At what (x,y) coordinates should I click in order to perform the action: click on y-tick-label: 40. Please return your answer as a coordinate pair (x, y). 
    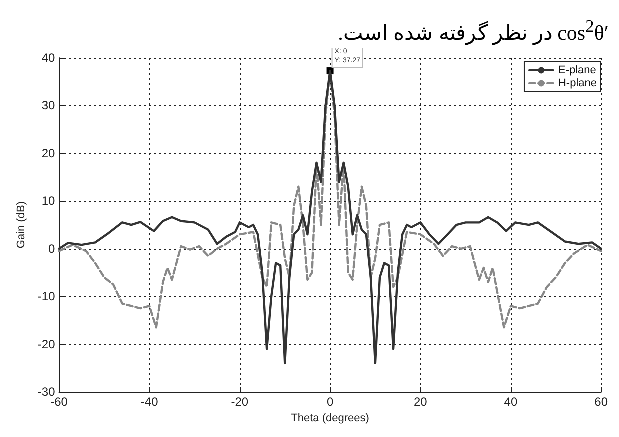
    Looking at the image, I should click on (49, 58).